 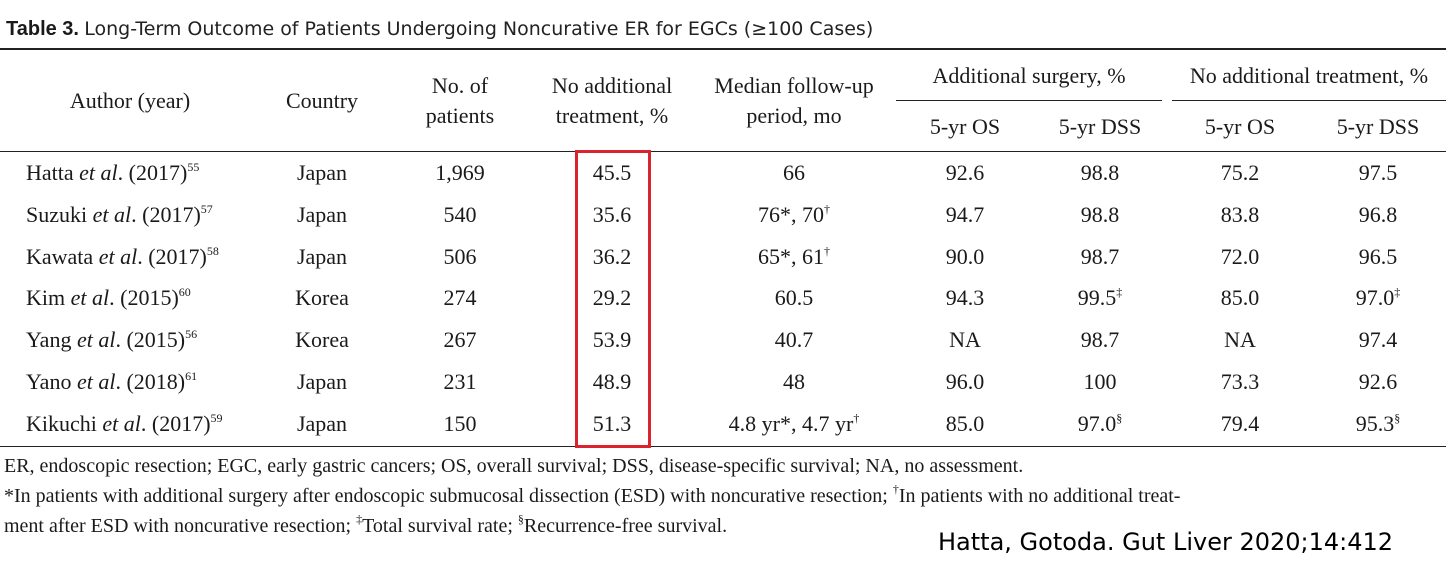 I want to click on cell-patients: 274, so click(x=460, y=298).